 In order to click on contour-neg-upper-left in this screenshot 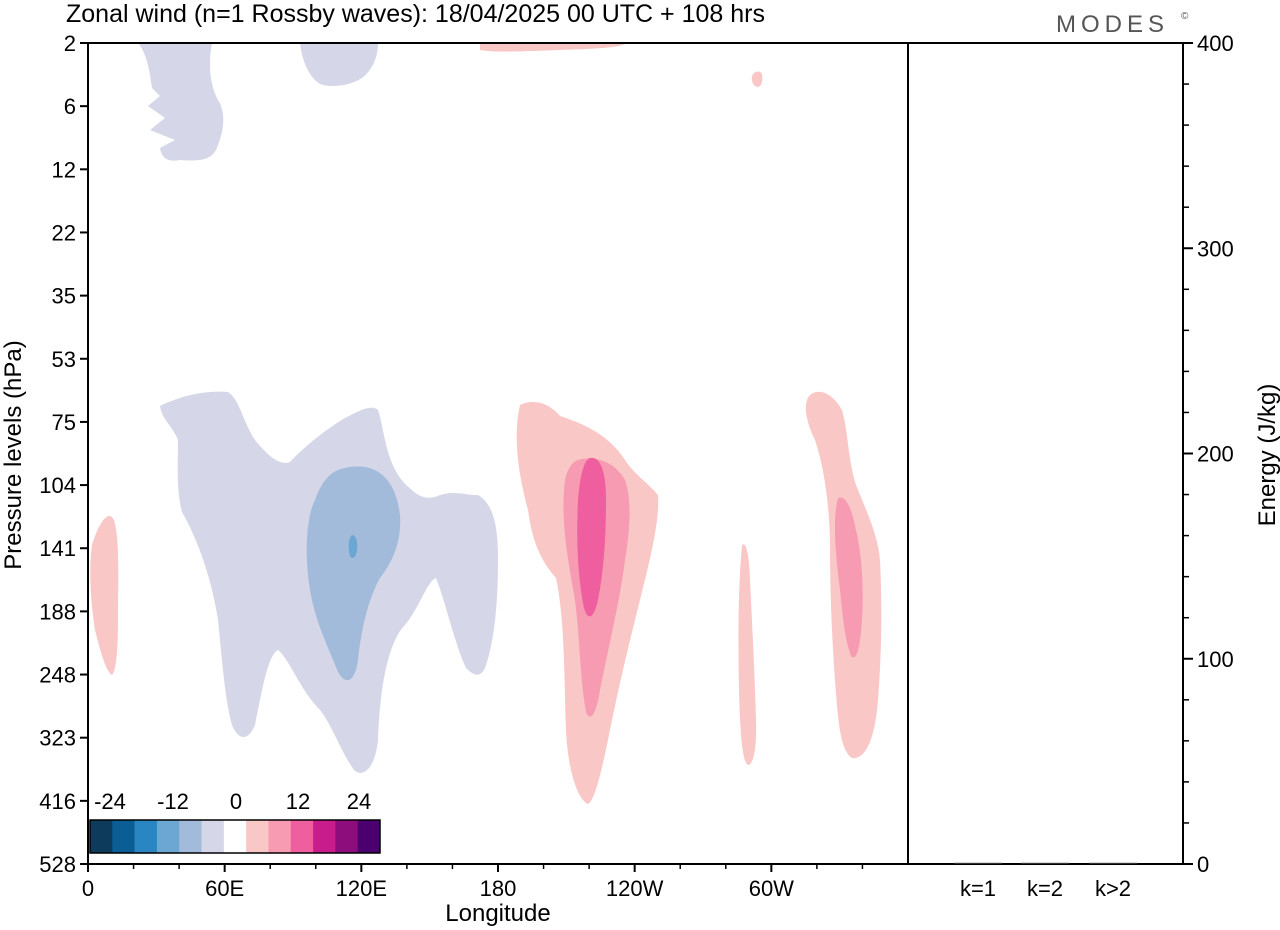, I will do `click(181, 102)`.